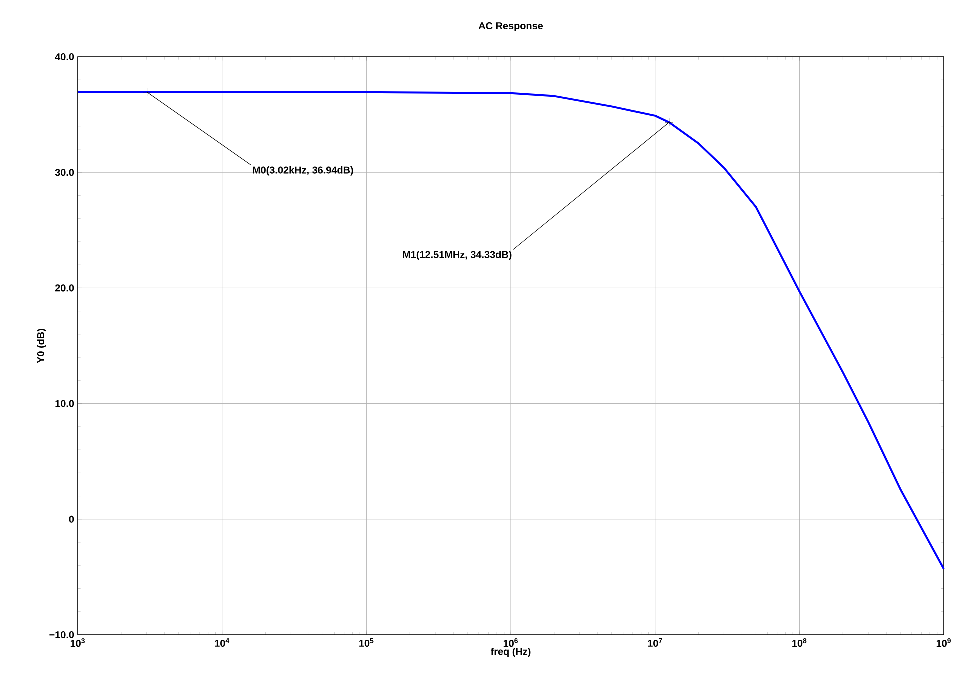  What do you see at coordinates (64, 57) in the screenshot?
I see `y-tick-label: 40.0` at bounding box center [64, 57].